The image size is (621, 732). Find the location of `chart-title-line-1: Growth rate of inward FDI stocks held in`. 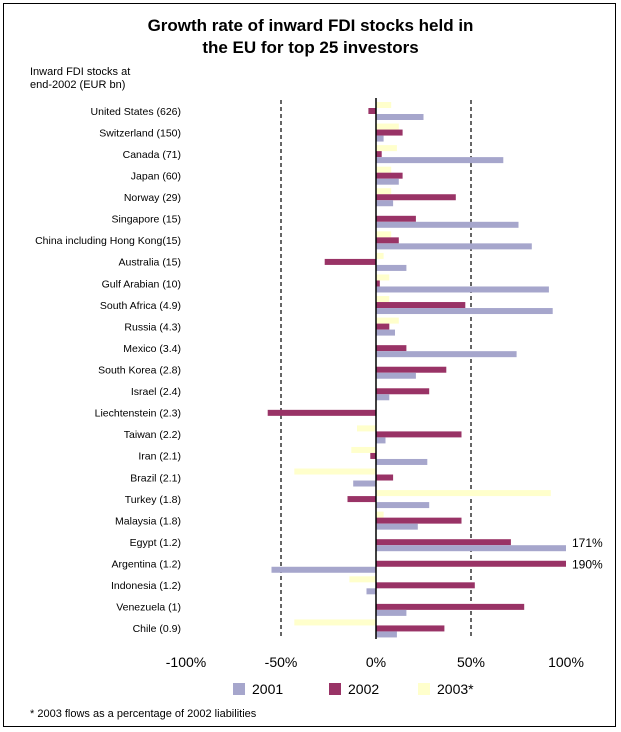

chart-title-line-1: Growth rate of inward FDI stocks held in is located at coordinates (310, 25).